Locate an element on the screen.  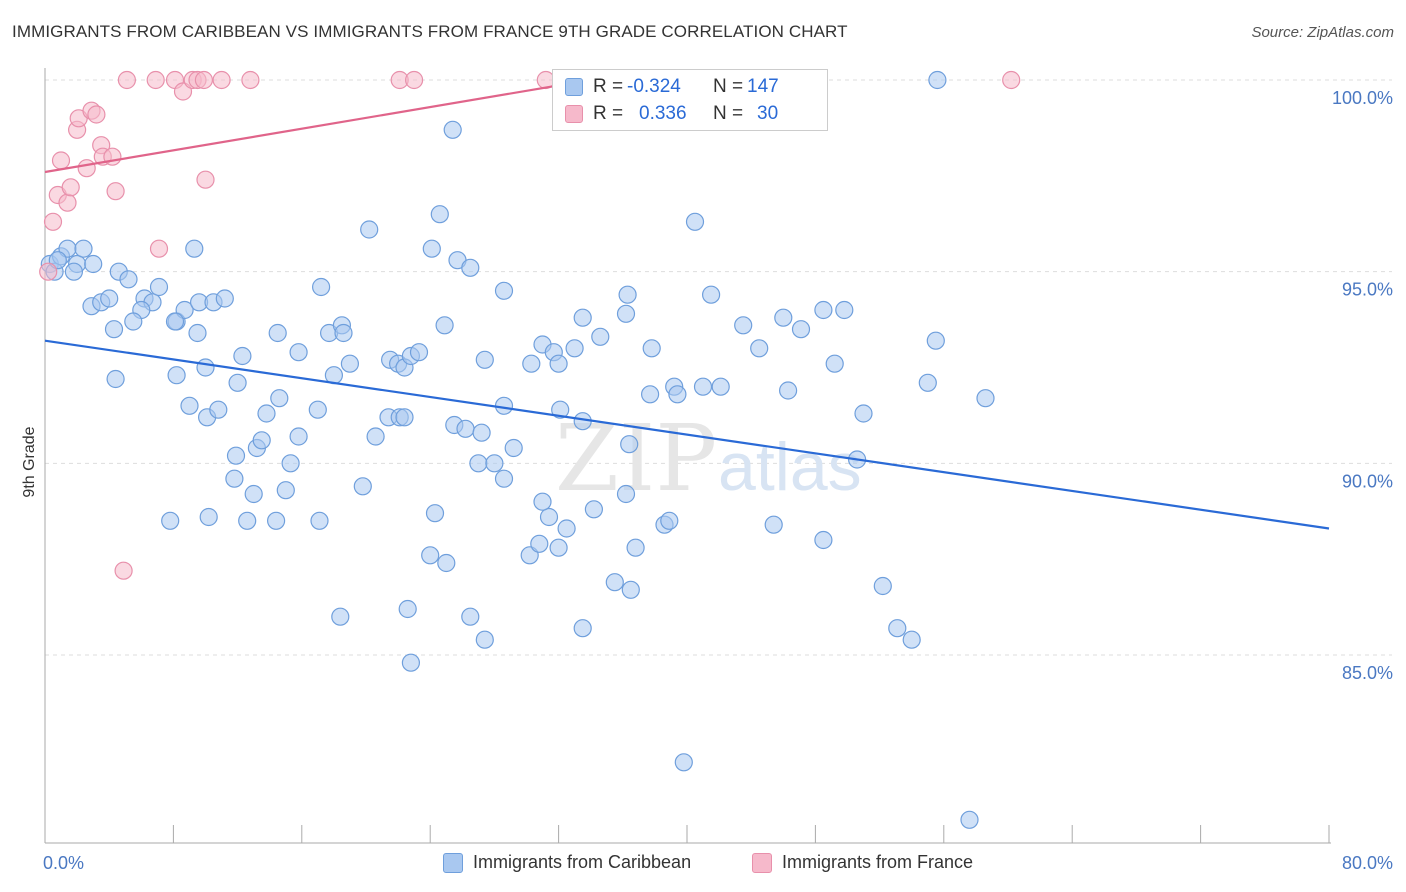
watermark: ZIP atlas is located at coordinates (708, 458).